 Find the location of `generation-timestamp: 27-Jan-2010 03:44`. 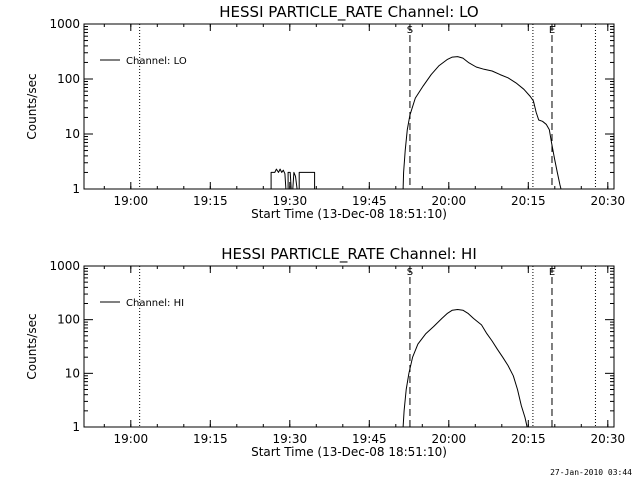

generation-timestamp: 27-Jan-2010 03:44 is located at coordinates (591, 472).